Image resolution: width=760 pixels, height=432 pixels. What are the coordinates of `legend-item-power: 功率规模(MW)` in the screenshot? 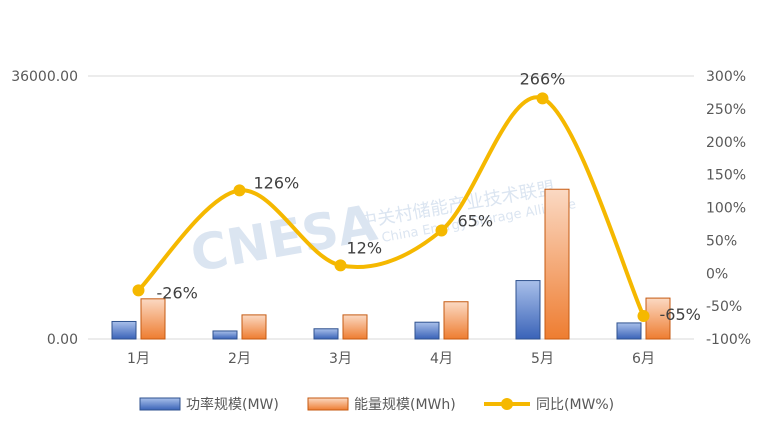 It's located at (209, 404).